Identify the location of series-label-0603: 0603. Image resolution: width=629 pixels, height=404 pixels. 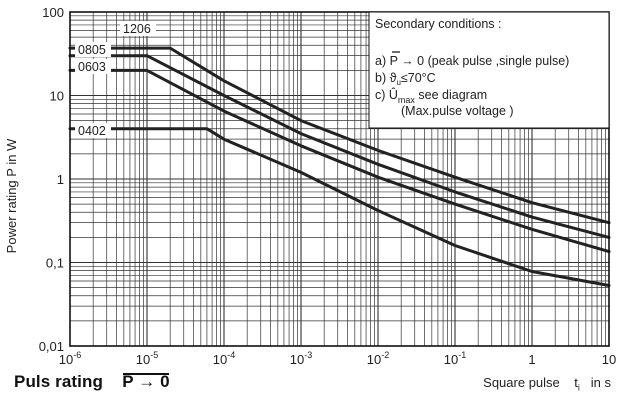
(92, 67).